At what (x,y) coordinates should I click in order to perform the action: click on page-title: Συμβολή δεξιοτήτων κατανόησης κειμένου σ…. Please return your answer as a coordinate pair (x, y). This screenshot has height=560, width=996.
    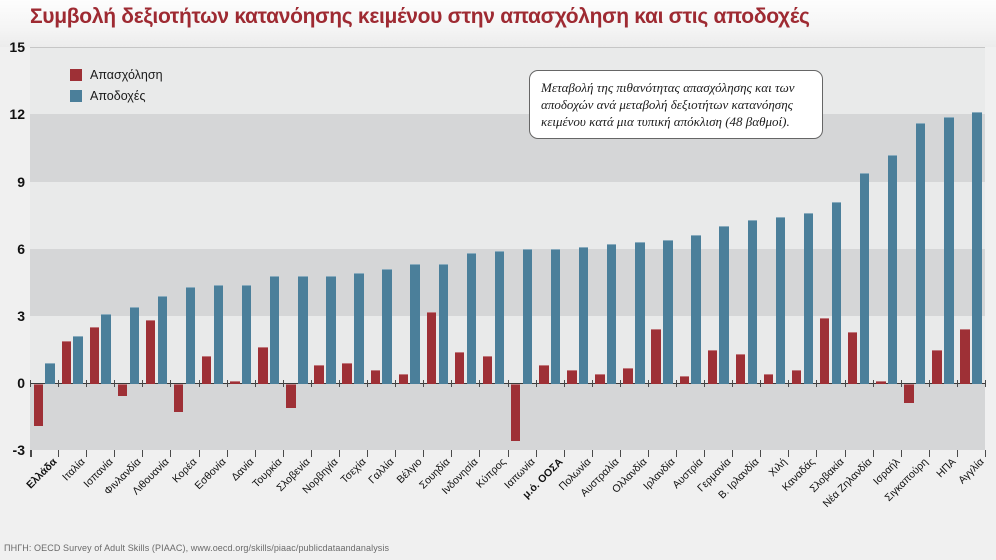
    Looking at the image, I should click on (420, 16).